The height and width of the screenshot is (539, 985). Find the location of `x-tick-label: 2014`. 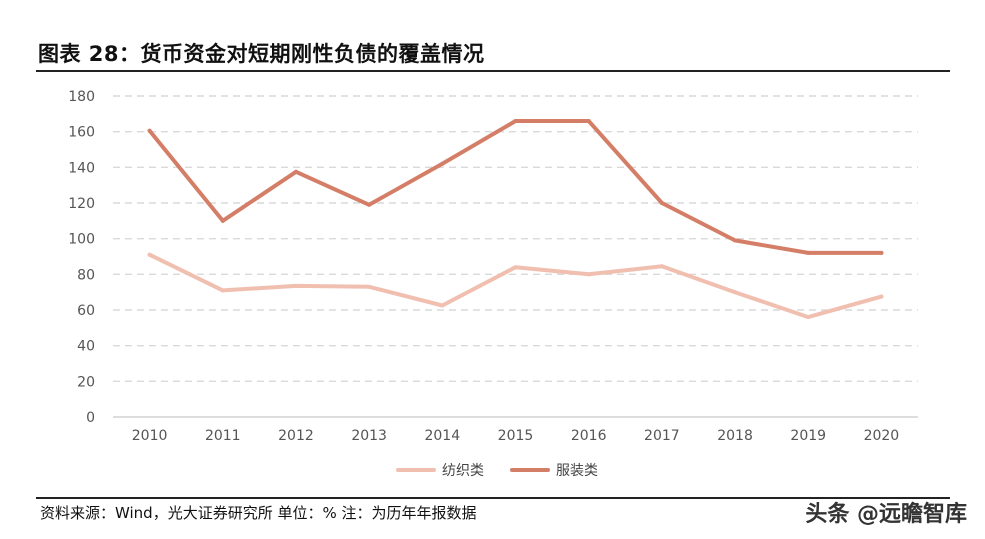

x-tick-label: 2014 is located at coordinates (442, 436).